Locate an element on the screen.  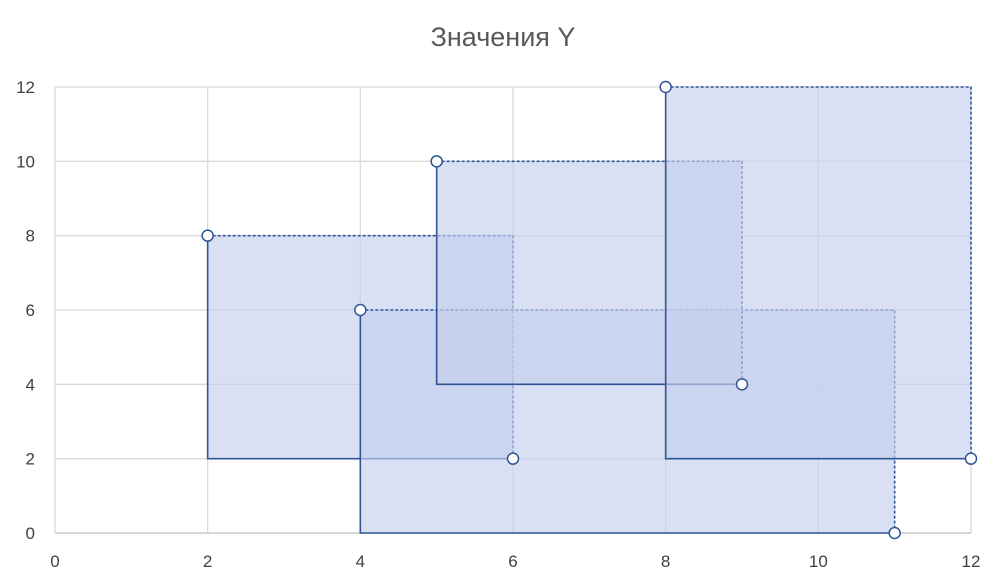
x-tick-label: 4 is located at coordinates (360, 561).